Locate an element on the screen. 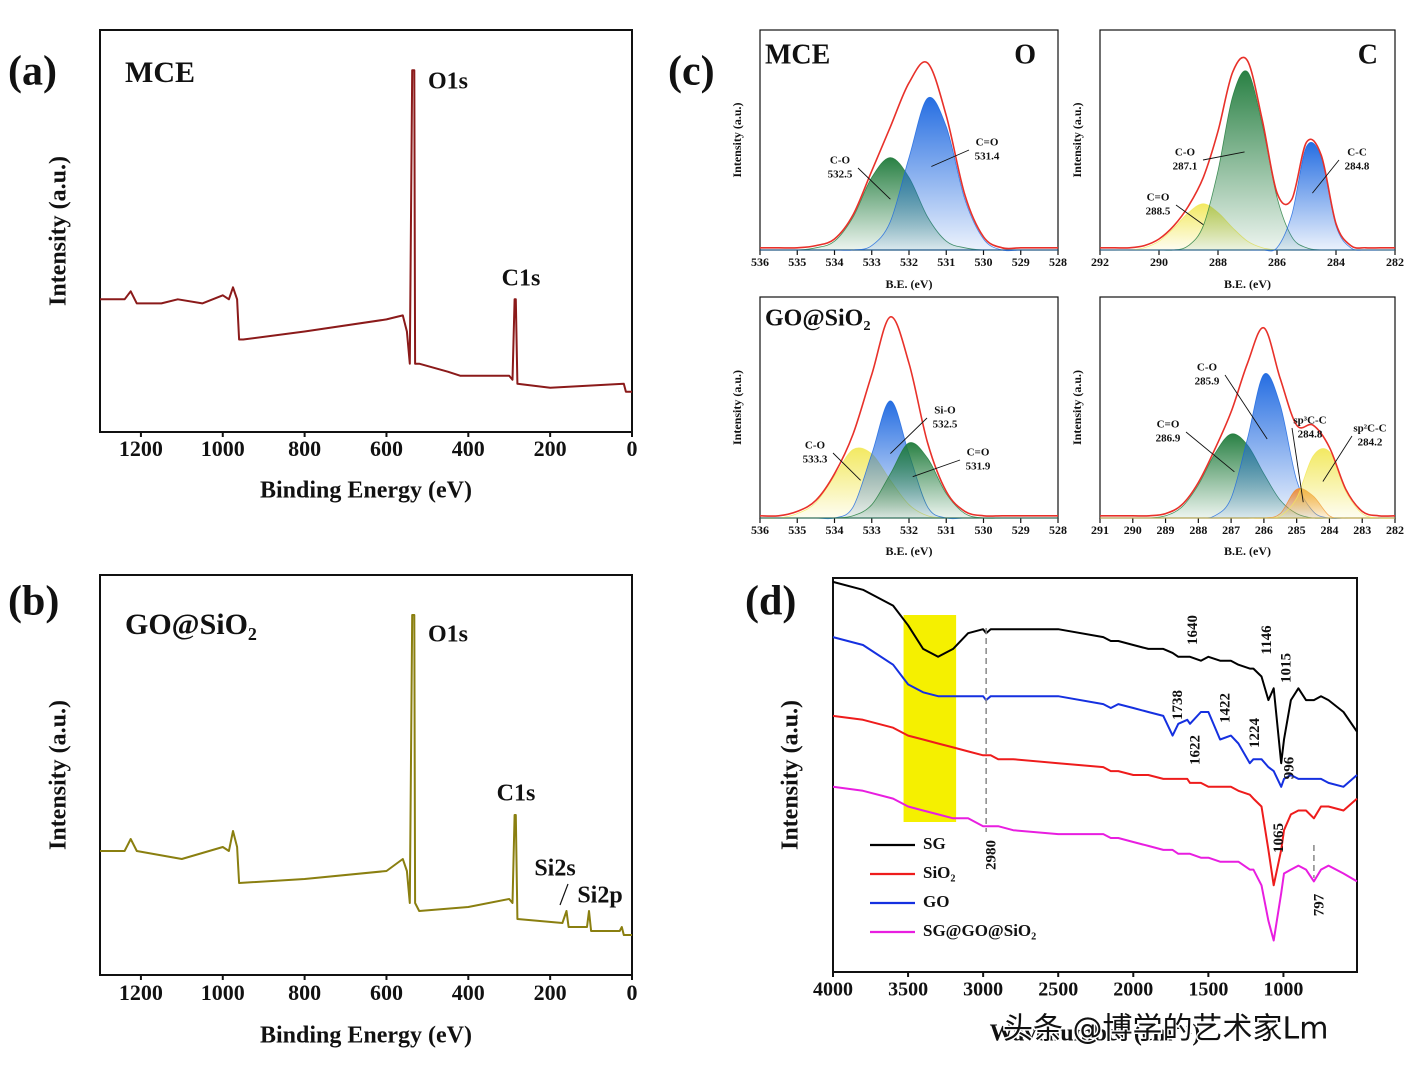 The height and width of the screenshot is (1077, 1422). highlight-band is located at coordinates (930, 718).